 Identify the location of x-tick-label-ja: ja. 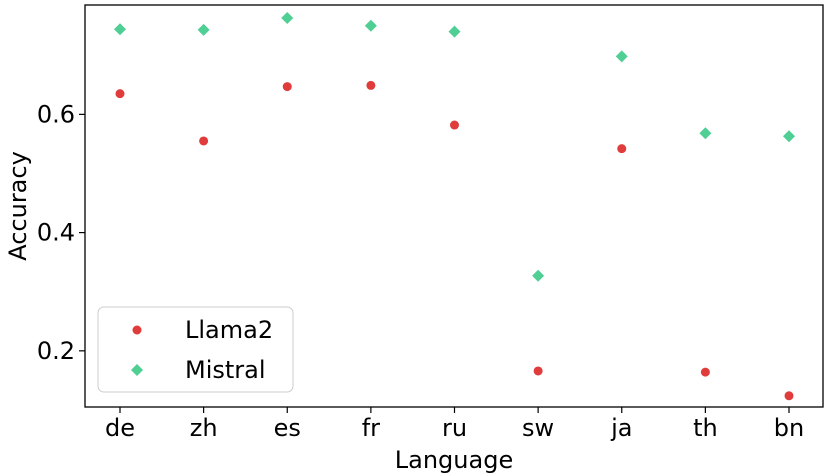
(621, 428).